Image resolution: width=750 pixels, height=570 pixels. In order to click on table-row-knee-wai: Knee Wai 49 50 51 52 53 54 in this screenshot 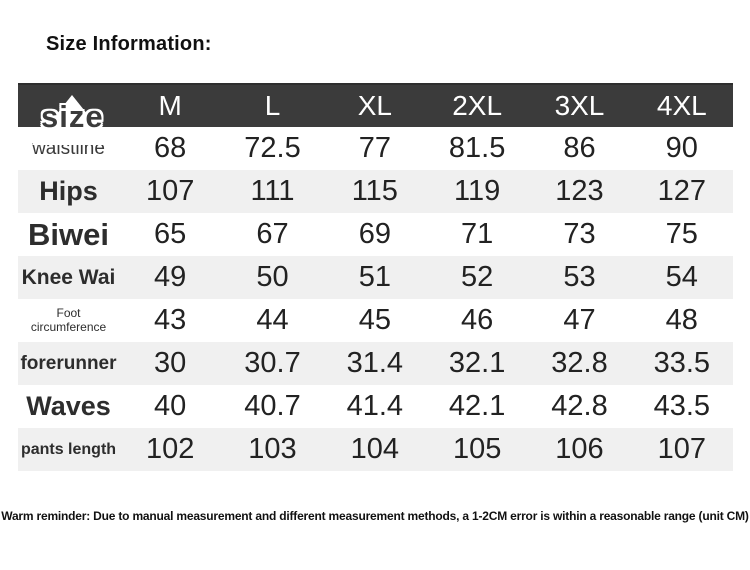, I will do `click(375, 277)`.